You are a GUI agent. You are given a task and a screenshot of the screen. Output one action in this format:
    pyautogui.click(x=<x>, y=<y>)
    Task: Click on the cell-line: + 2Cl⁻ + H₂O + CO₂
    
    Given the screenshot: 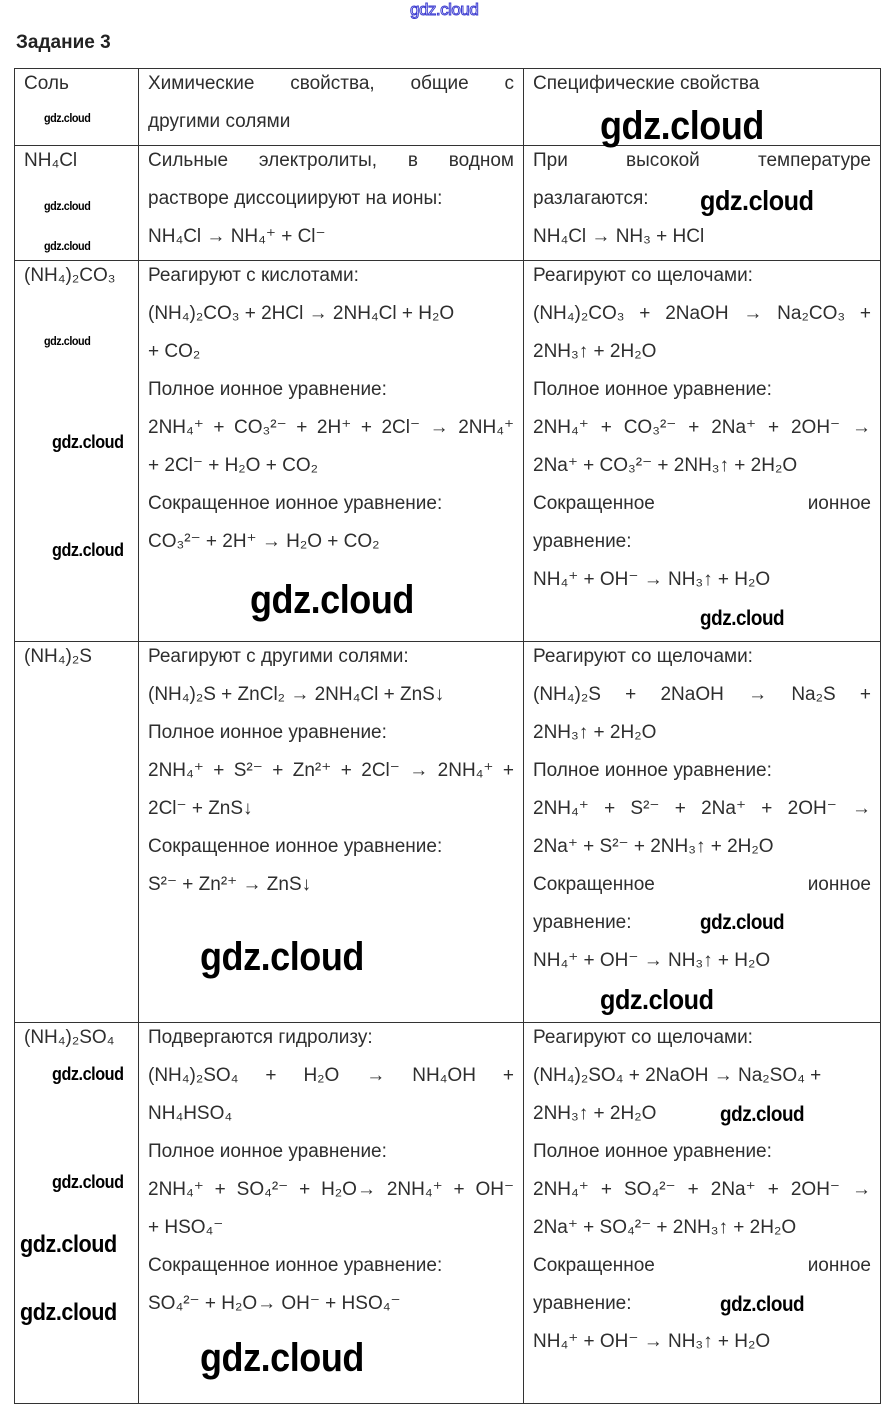 What is the action you would take?
    pyautogui.click(x=233, y=465)
    